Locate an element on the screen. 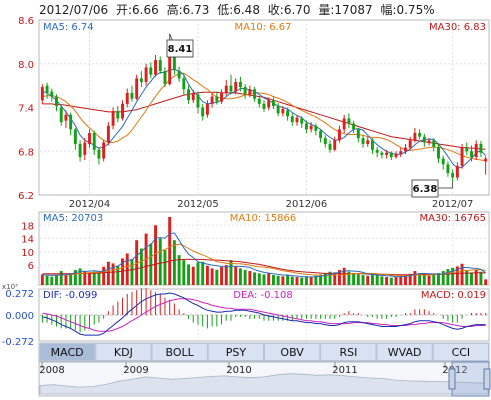 The height and width of the screenshot is (400, 491). tab-rsi: RSI is located at coordinates (348, 352).